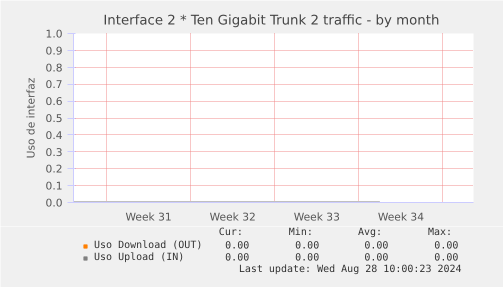 This screenshot has width=503, height=287. I want to click on y-tick-label: 0.9, so click(54, 51).